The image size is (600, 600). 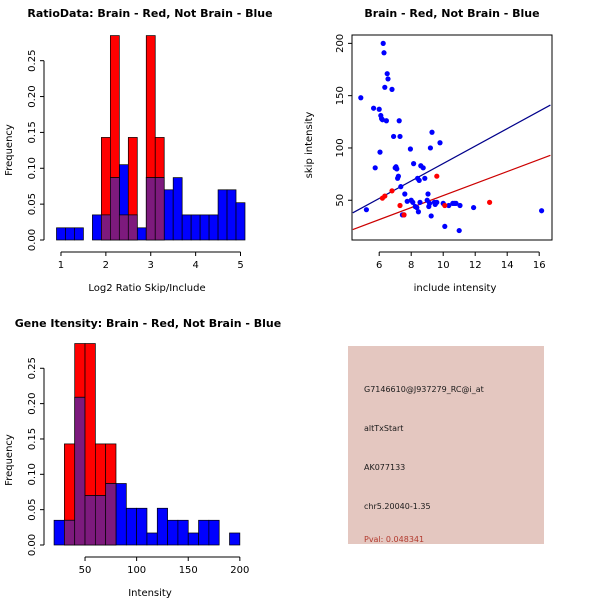 What do you see at coordinates (240, 265) in the screenshot?
I see `x-axis-tick-label: 5` at bounding box center [240, 265].